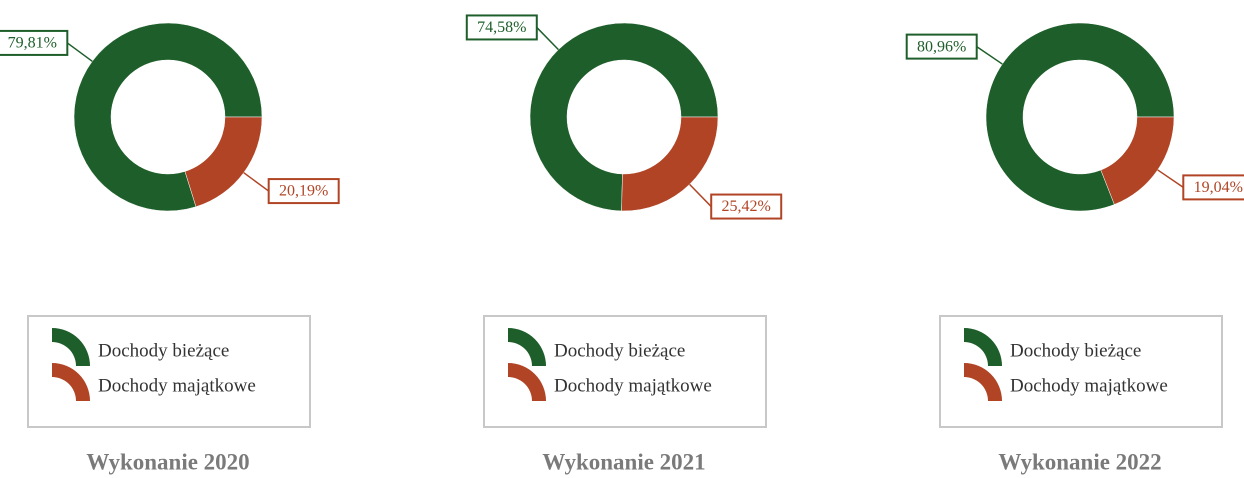 The height and width of the screenshot is (478, 1244). What do you see at coordinates (623, 461) in the screenshot?
I see `chart-title: Wykonanie 2021` at bounding box center [623, 461].